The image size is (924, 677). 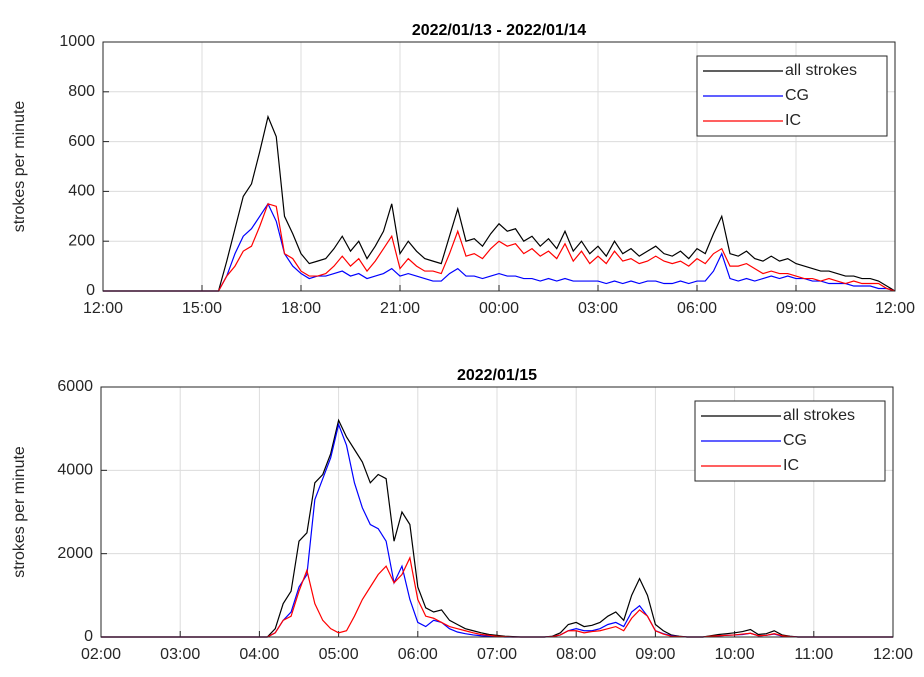 What do you see at coordinates (81, 191) in the screenshot?
I see `y-tick-label: 400` at bounding box center [81, 191].